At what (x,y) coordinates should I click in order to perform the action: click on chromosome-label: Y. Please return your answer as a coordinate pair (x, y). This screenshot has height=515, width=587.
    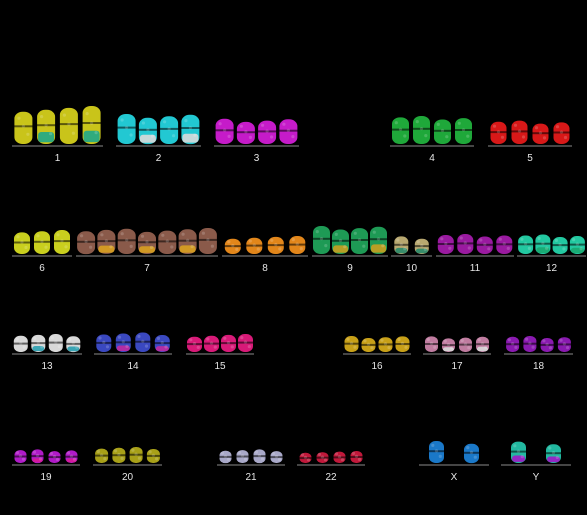
    Looking at the image, I should click on (536, 477).